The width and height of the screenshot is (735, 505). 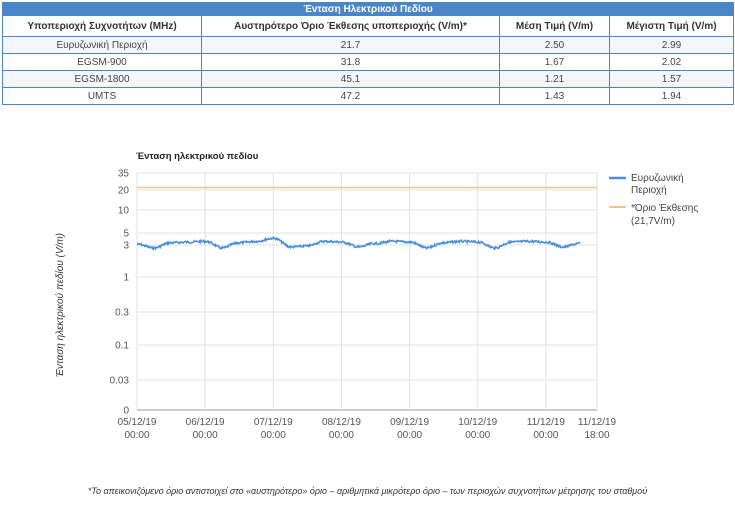 What do you see at coordinates (358, 243) in the screenshot?
I see `series-broadband` at bounding box center [358, 243].